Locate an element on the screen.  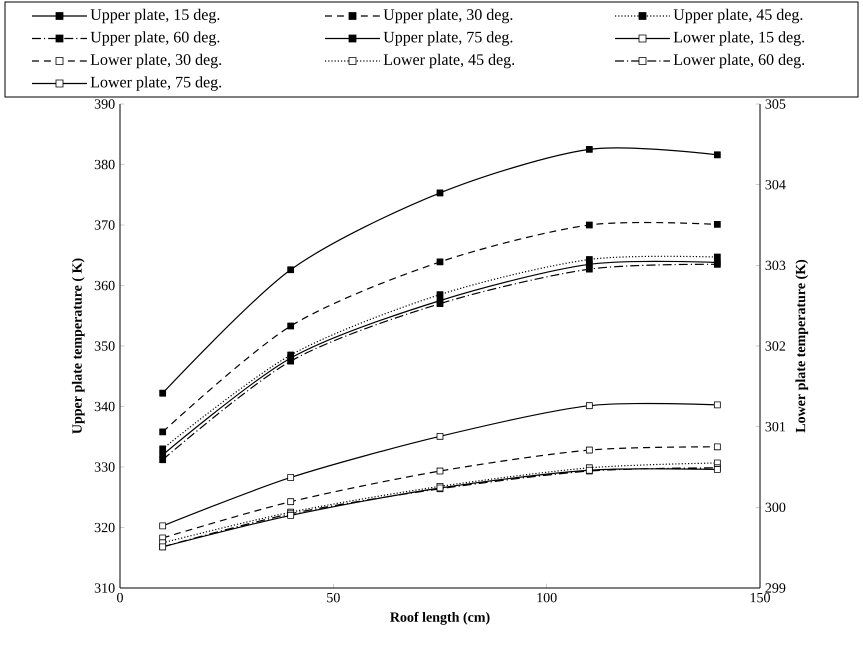
legend-label: Lower plate, 45 deg. is located at coordinates (449, 61).